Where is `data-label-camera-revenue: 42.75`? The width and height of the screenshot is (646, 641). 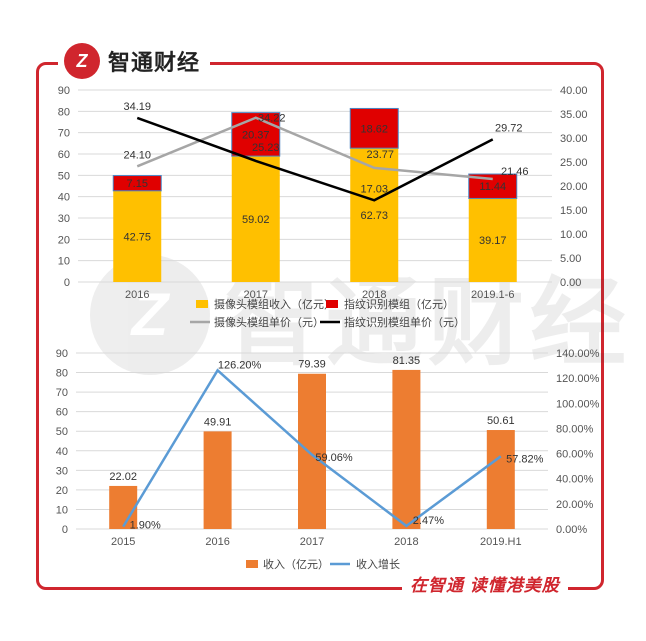
data-label-camera-revenue: 42.75 is located at coordinates (137, 237).